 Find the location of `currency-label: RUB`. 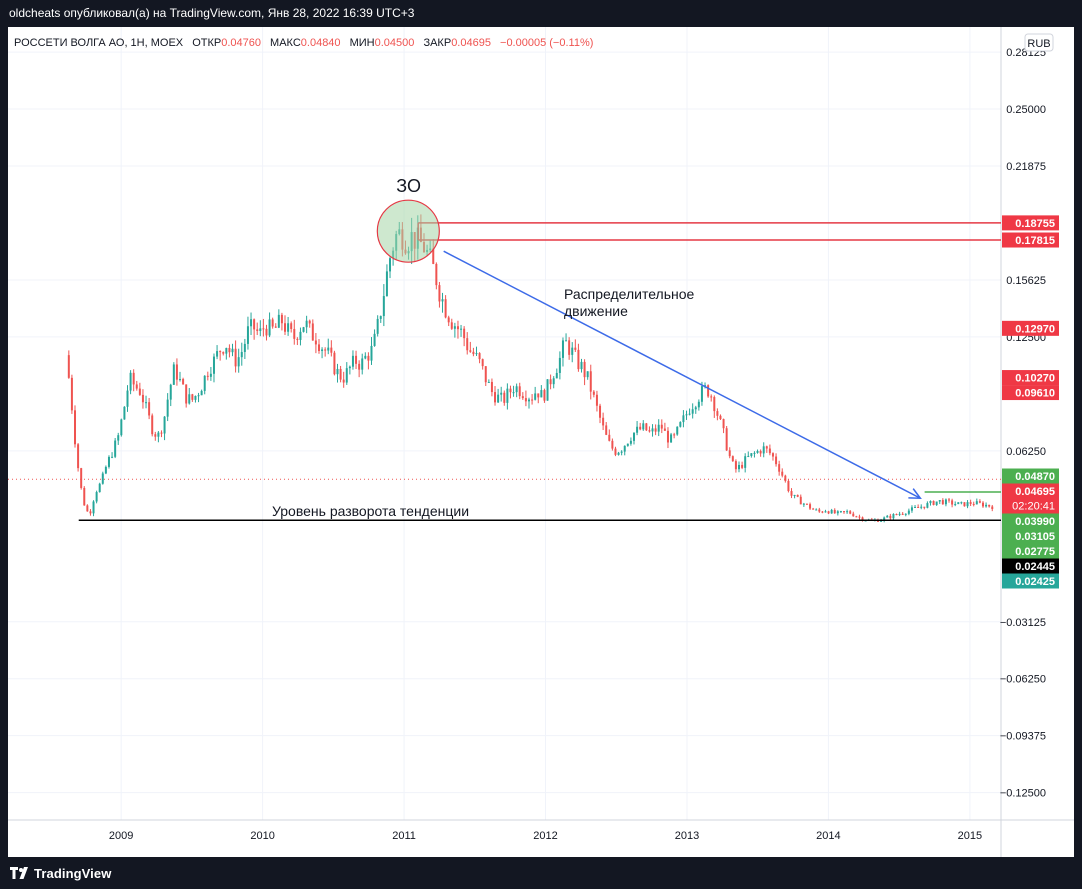

currency-label: RUB is located at coordinates (1038, 44).